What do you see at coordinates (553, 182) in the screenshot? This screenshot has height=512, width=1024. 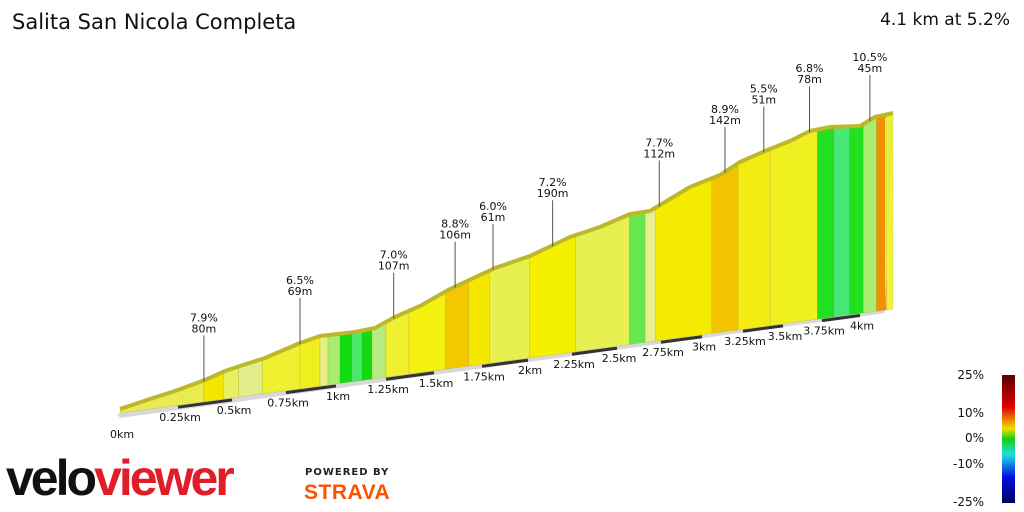 I see `annotation-gradient: 7.2%` at bounding box center [553, 182].